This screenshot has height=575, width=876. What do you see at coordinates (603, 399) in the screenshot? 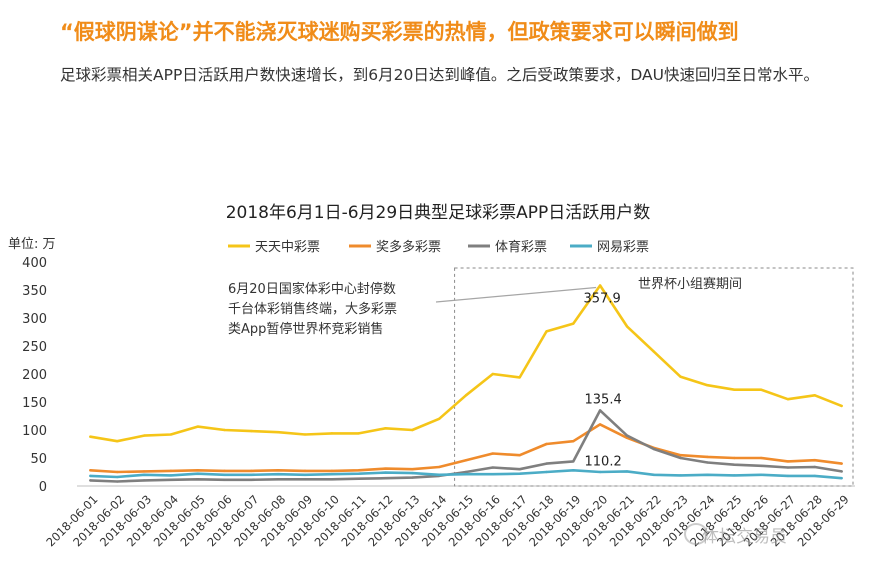
I see `data-label: 135.4` at bounding box center [603, 399].